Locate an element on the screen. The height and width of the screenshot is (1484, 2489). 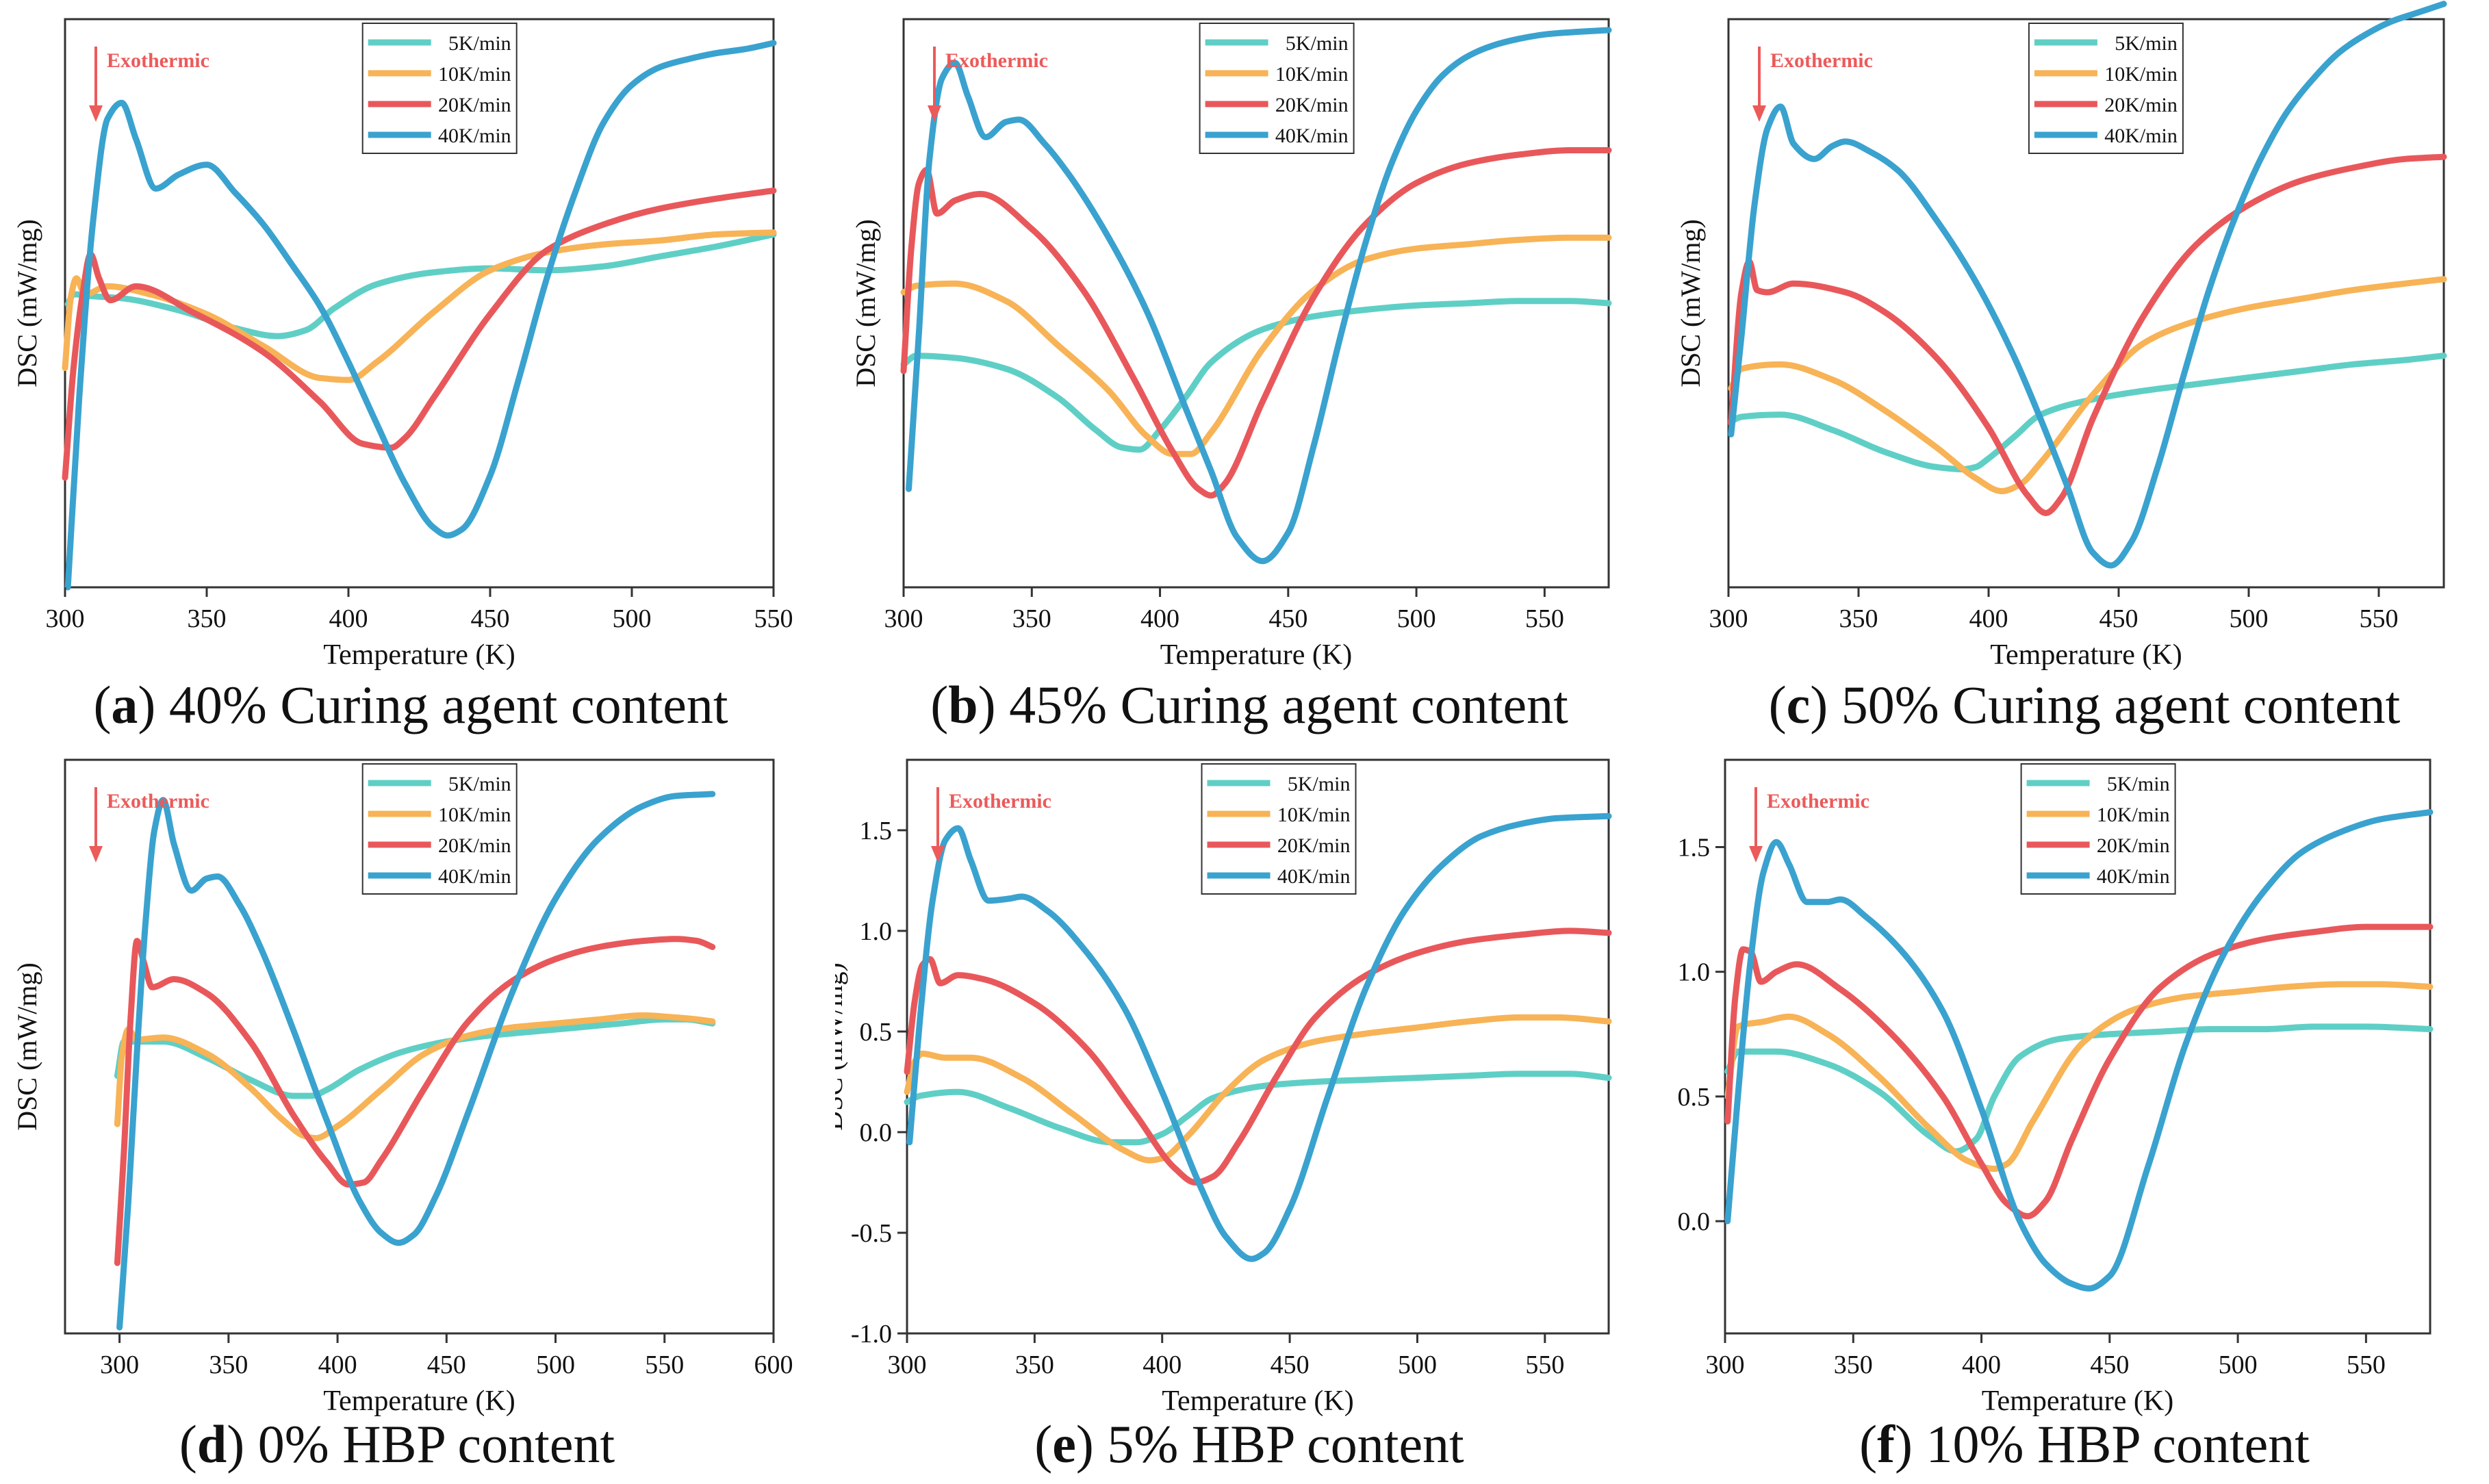
panel-caption-d: (d) 0% HBP content is located at coordinates (404, 1444).